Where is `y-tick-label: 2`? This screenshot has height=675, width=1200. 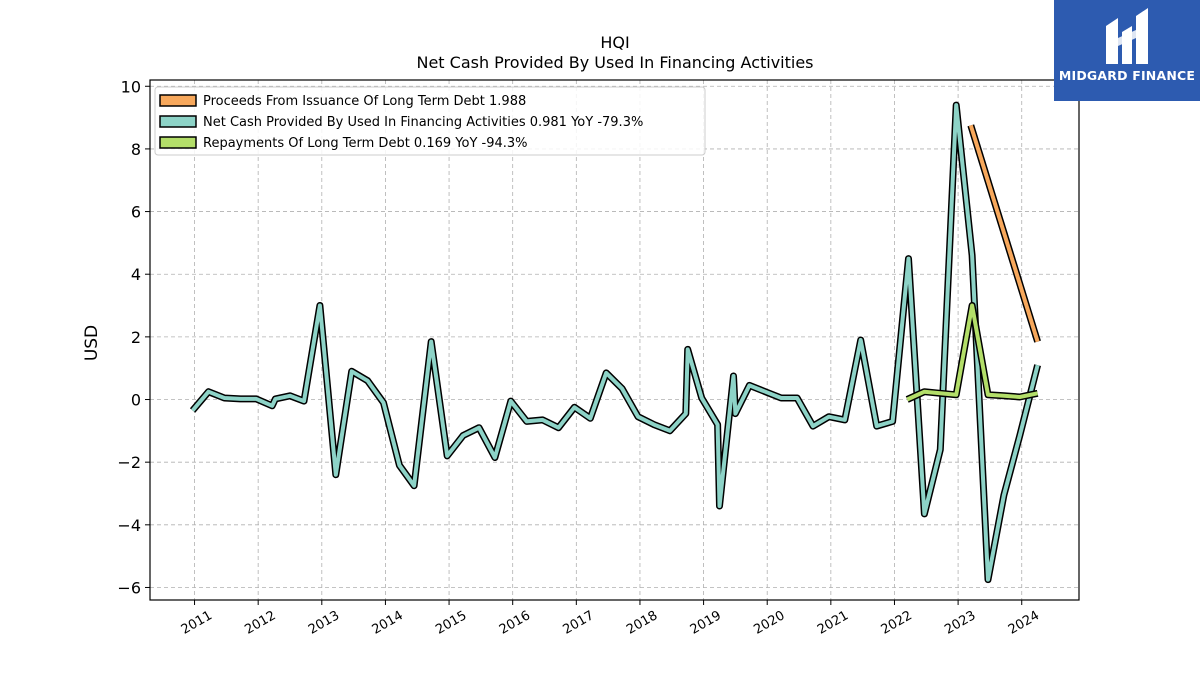 y-tick-label: 2 is located at coordinates (136, 337).